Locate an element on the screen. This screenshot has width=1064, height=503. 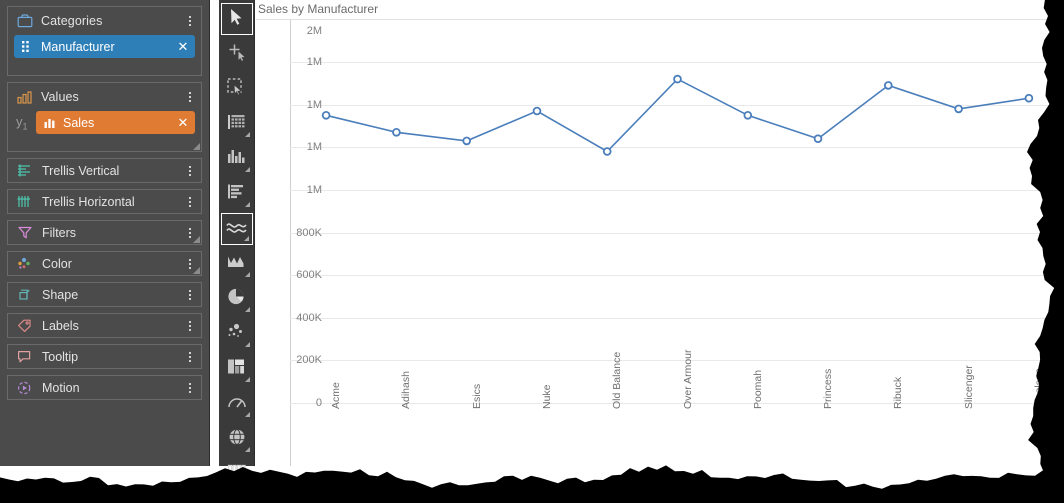
cursor-arrow-icon is located at coordinates (236, 19).